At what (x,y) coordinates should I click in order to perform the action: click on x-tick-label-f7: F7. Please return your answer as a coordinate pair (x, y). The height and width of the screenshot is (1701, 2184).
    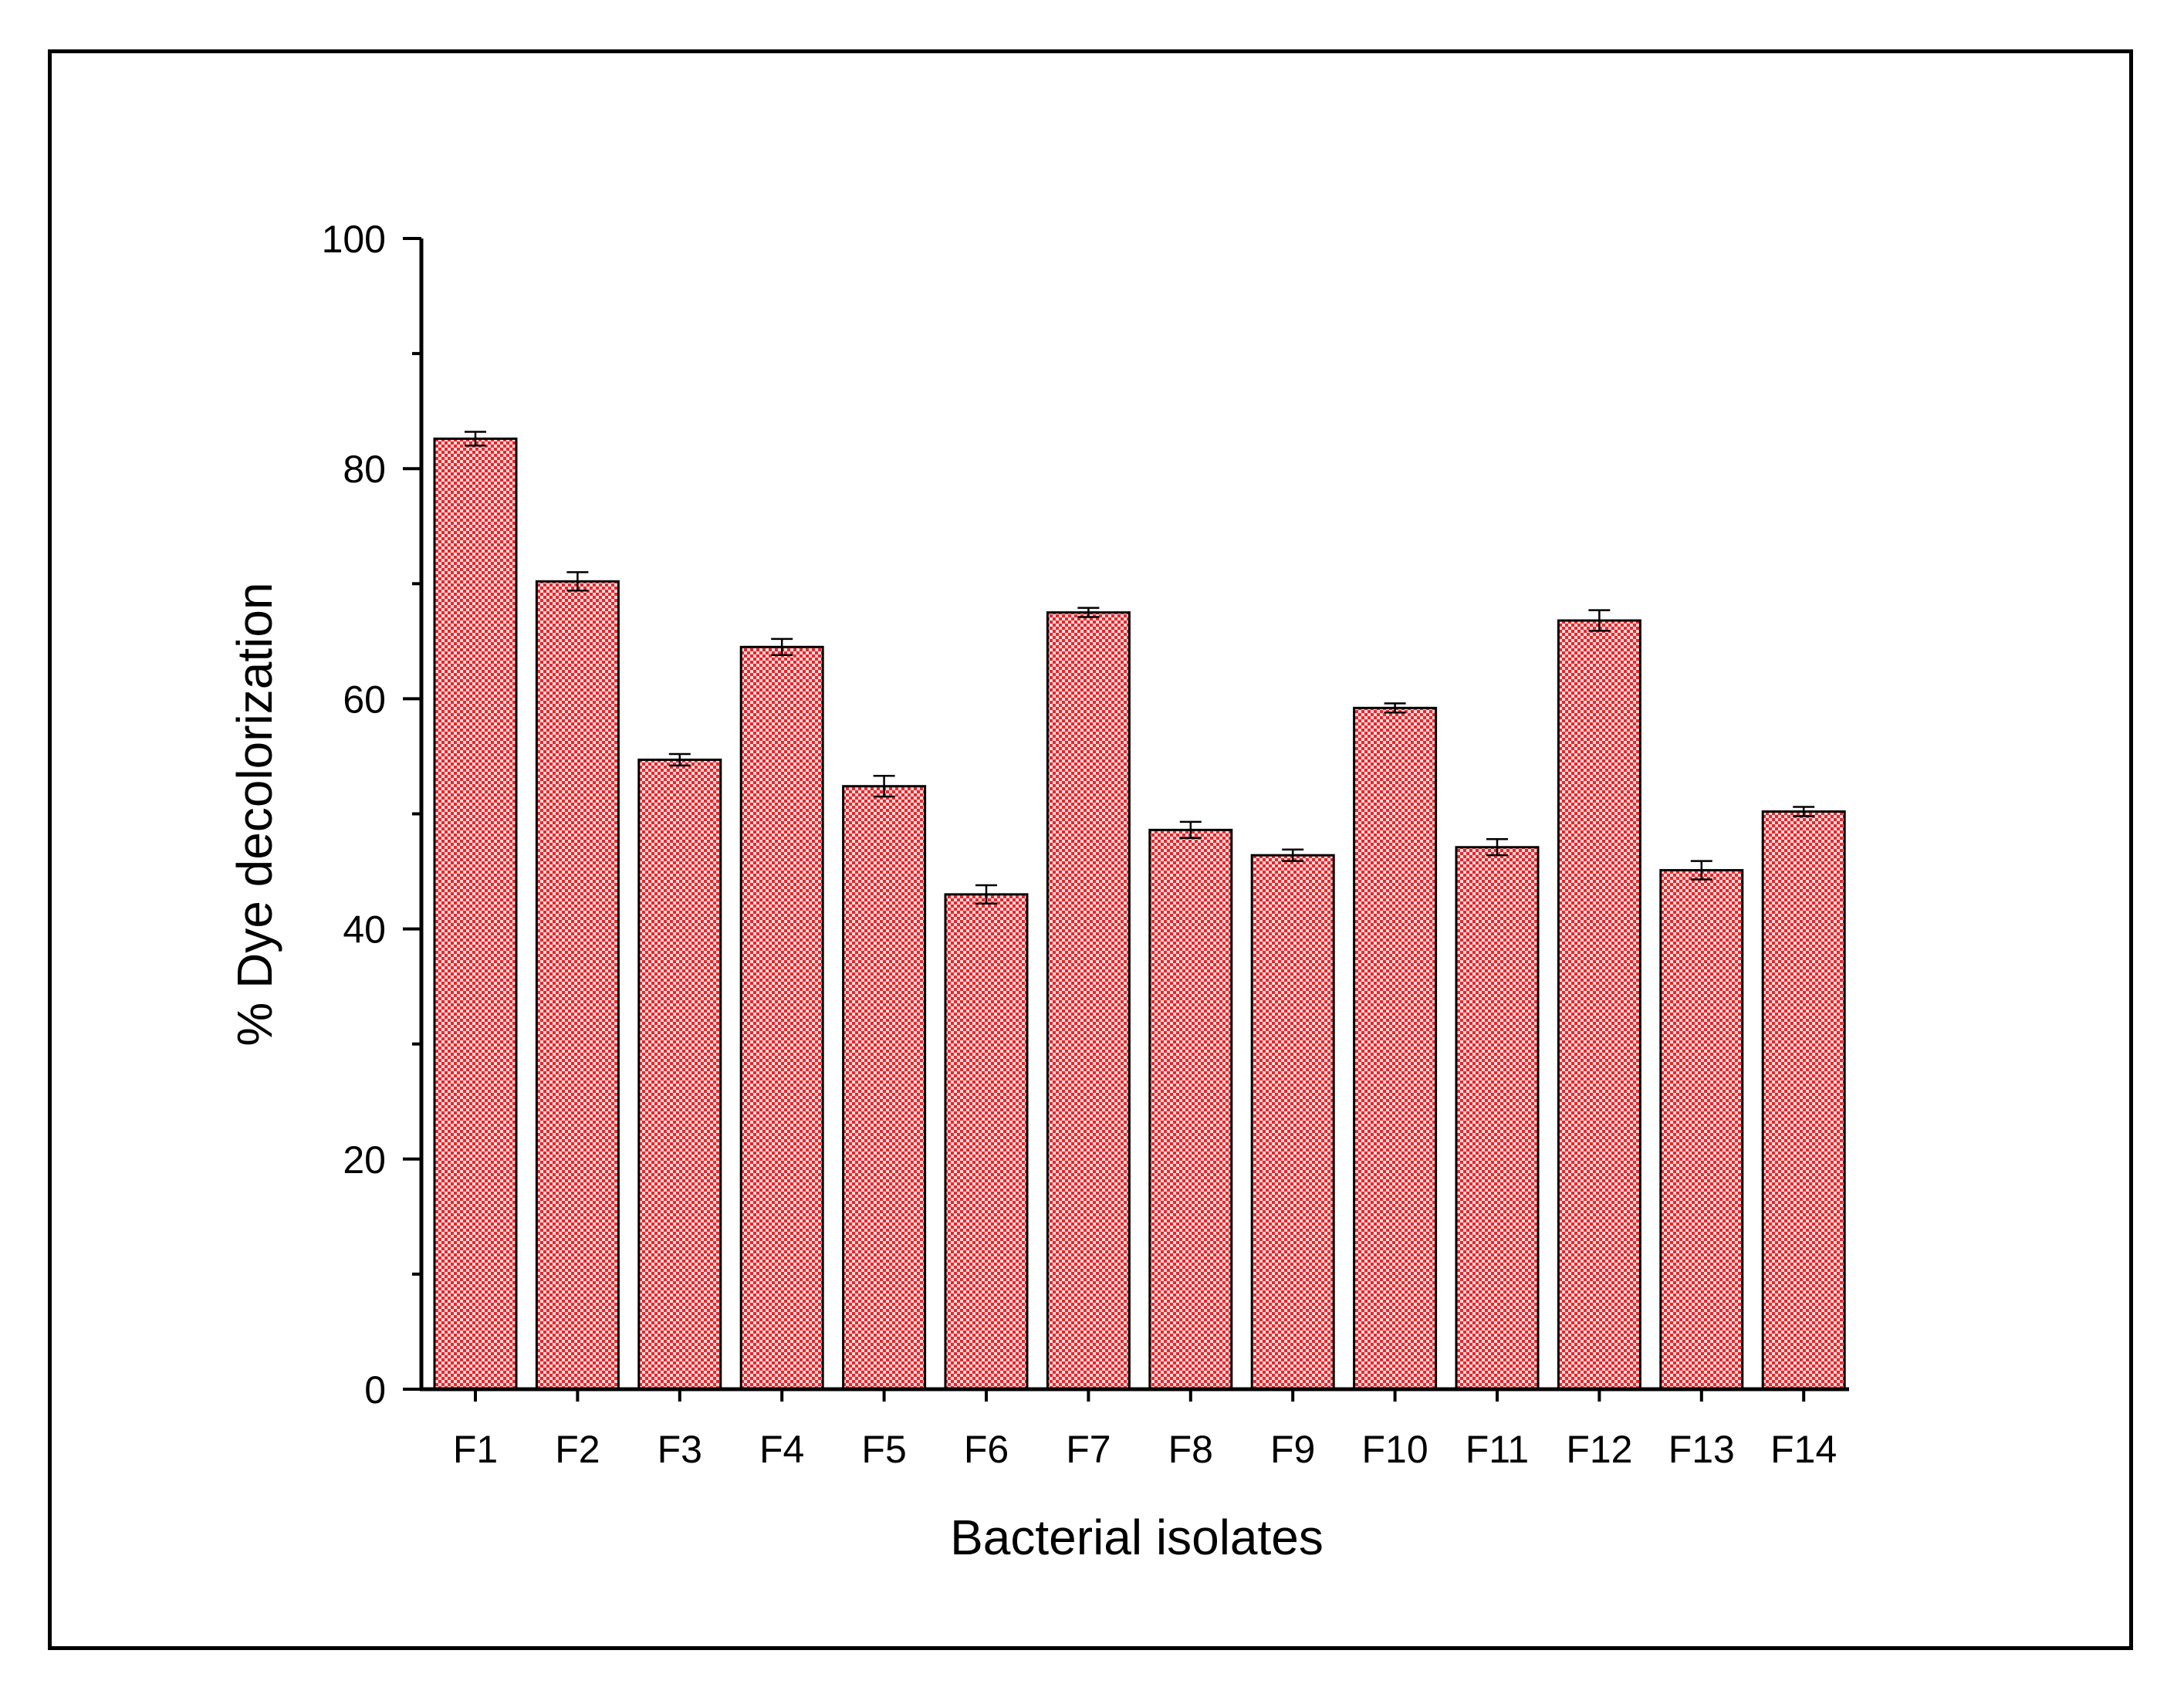
    Looking at the image, I should click on (1088, 1449).